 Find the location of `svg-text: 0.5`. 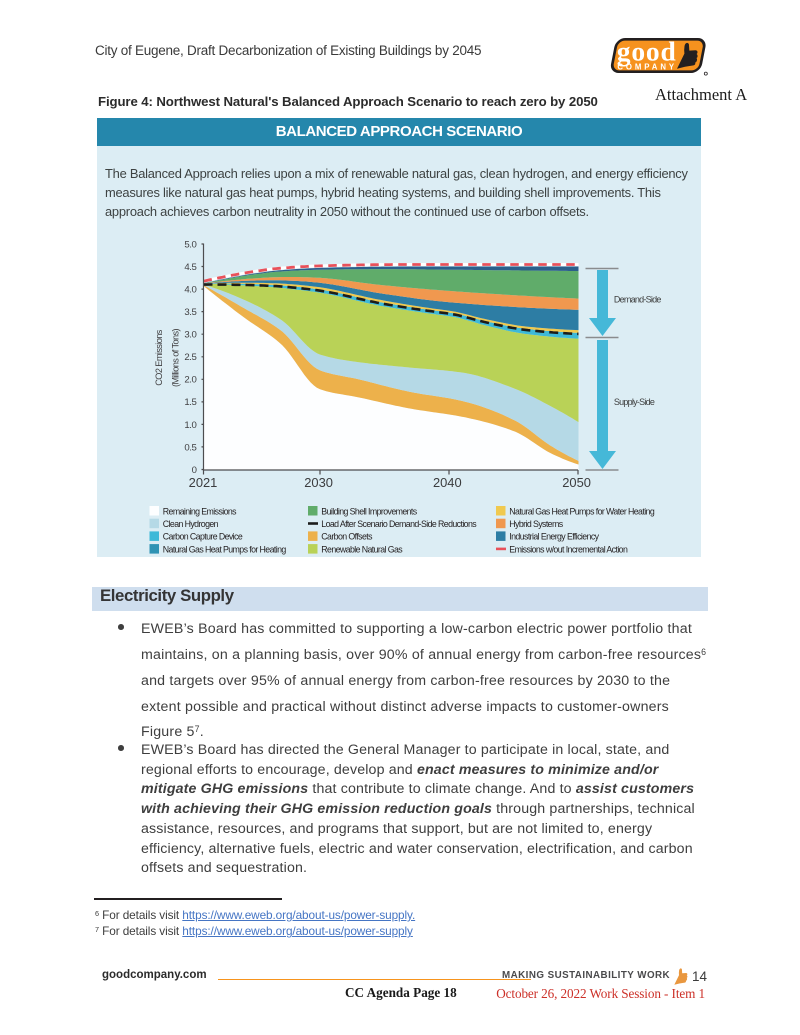

svg-text: 0.5 is located at coordinates (190, 447).